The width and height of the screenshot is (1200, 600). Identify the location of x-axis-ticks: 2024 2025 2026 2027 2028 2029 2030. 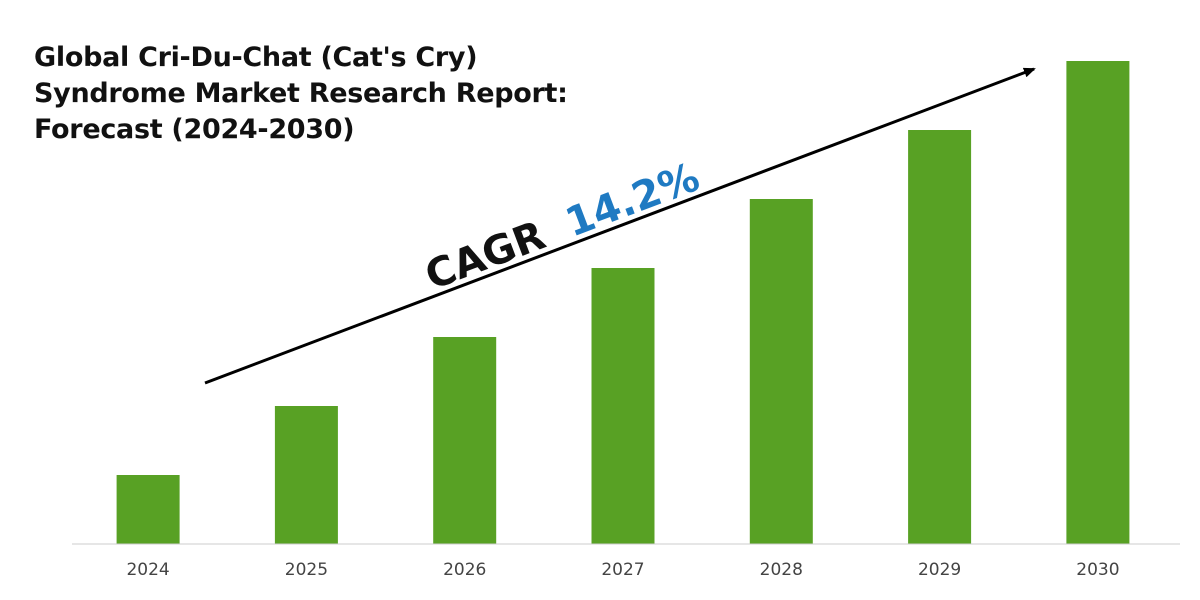
(622, 570).